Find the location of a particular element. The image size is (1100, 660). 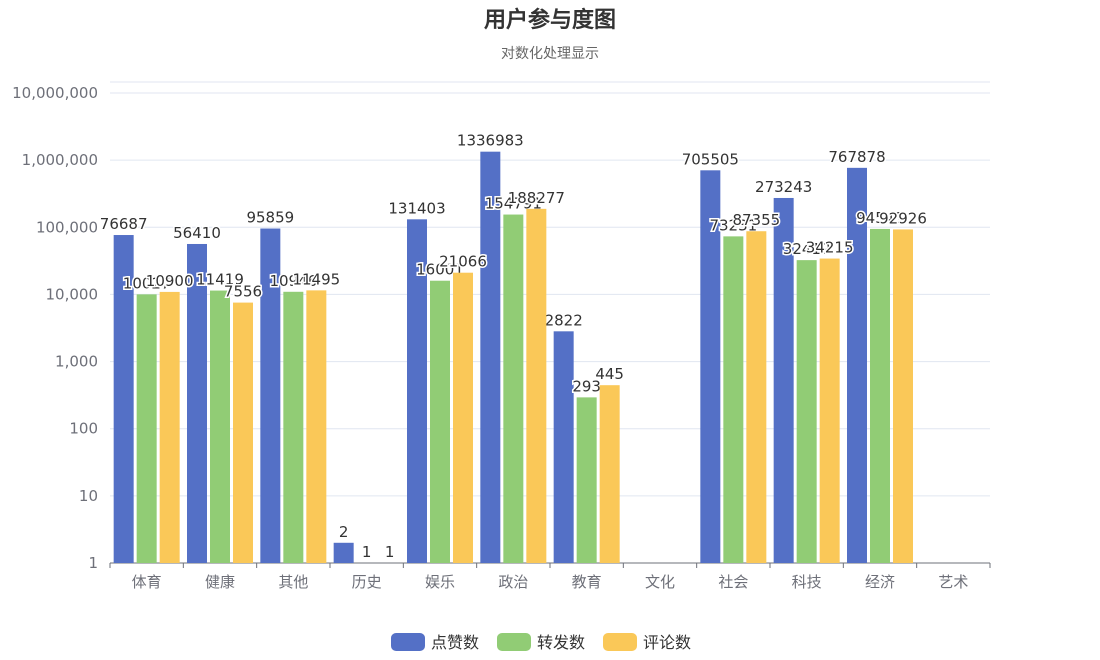

y-tick-label: 1,000,000 is located at coordinates (60, 160).